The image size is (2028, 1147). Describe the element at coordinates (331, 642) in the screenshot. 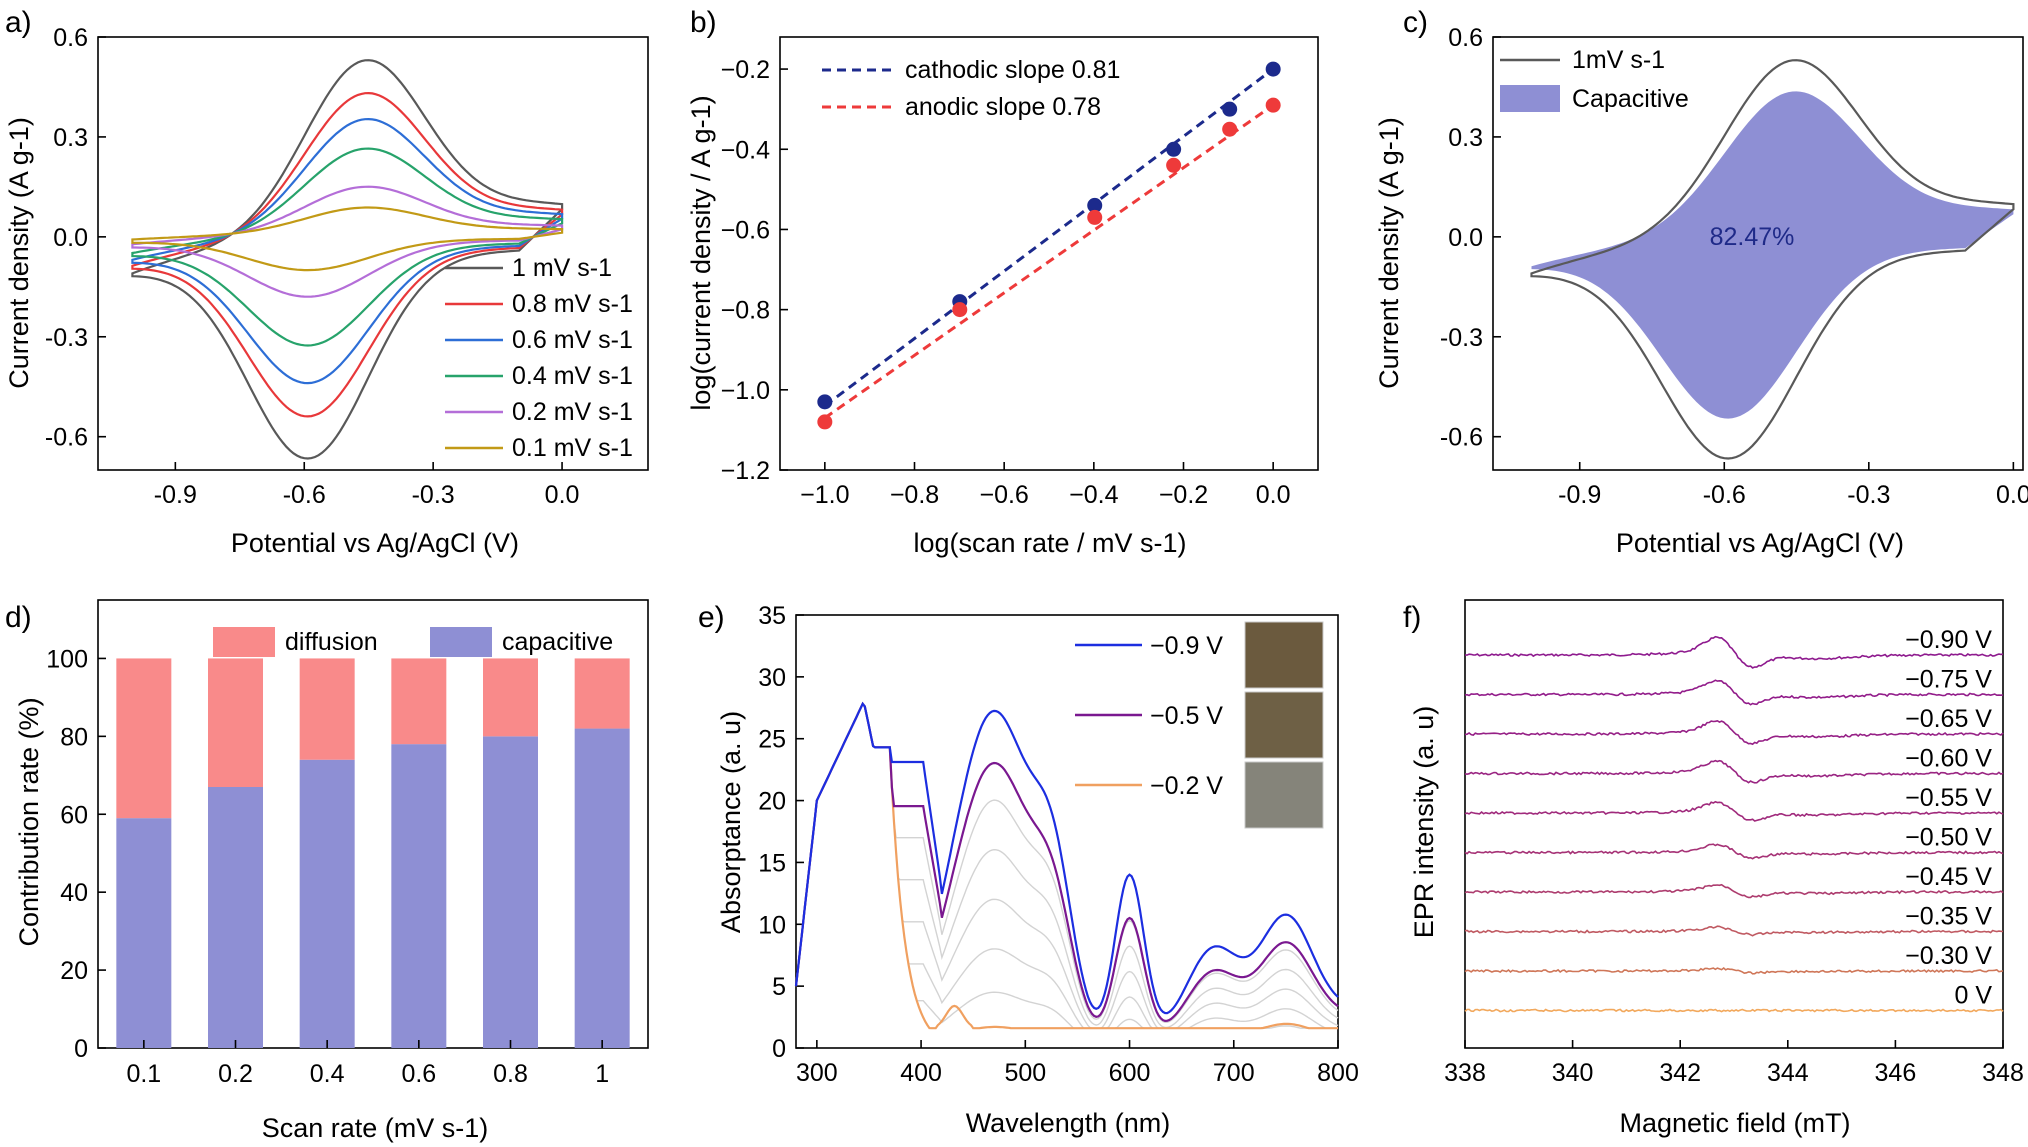

I see `legend-label: diffusion` at that location.